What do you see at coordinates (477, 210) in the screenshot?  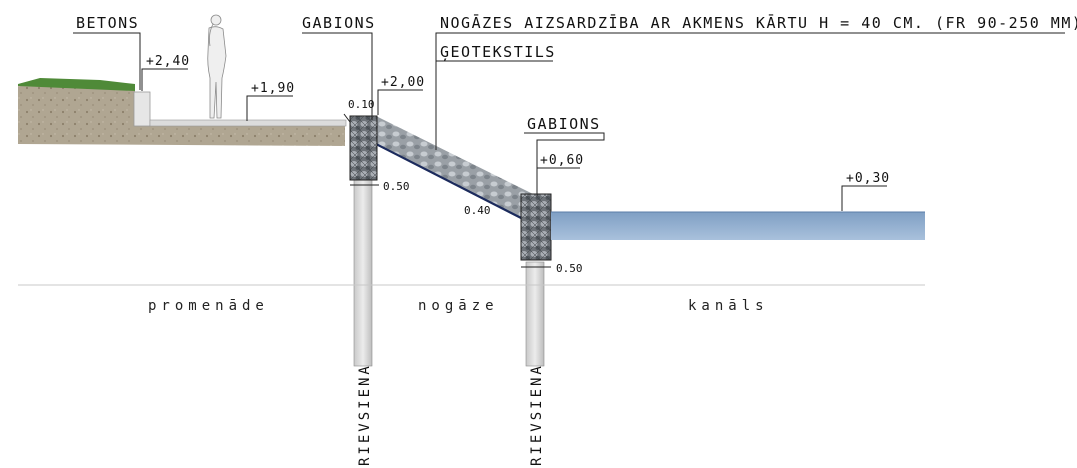 I see `dim-slope-thickness: 0.40` at bounding box center [477, 210].